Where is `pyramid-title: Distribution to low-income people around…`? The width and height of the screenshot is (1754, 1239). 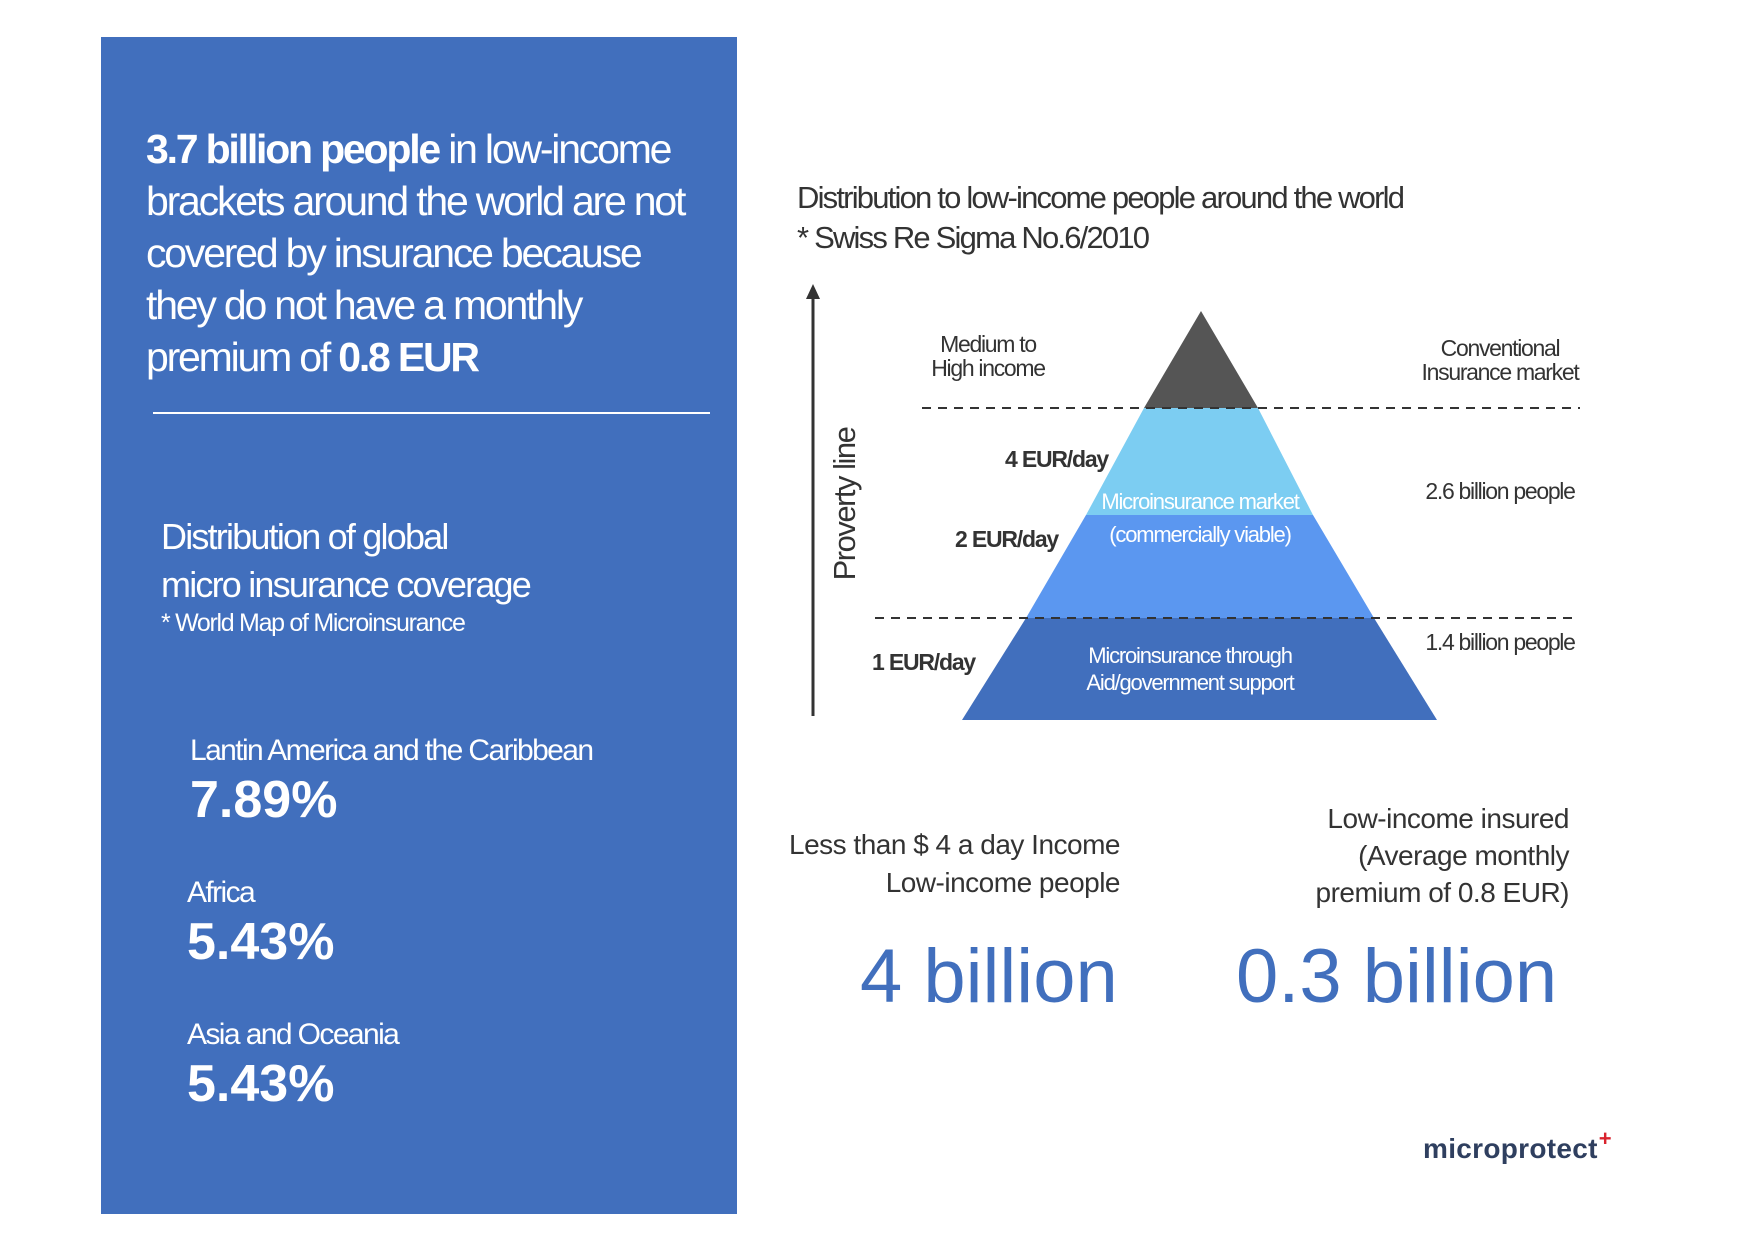
pyramid-title: Distribution to low-income people around… is located at coordinates (1101, 197).